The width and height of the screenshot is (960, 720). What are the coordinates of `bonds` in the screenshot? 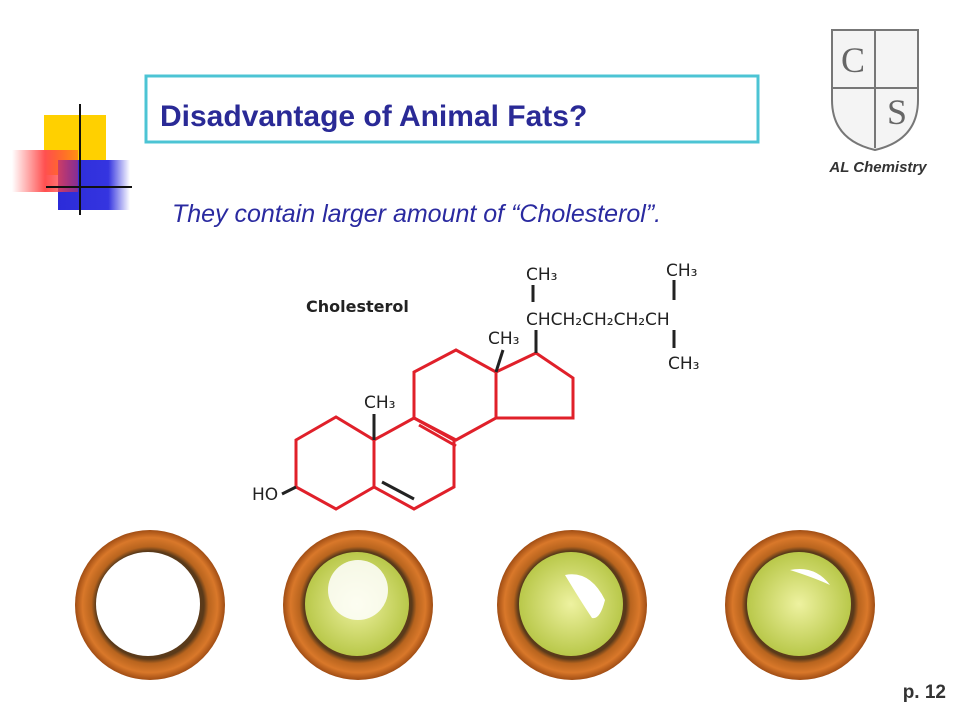 It's located at (478, 390).